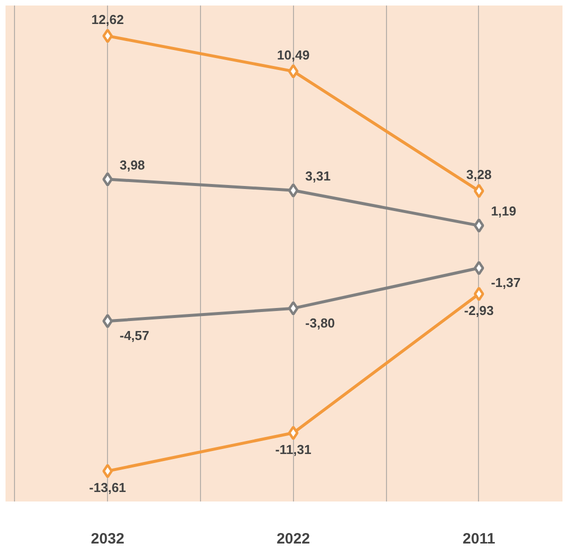 The width and height of the screenshot is (567, 546). Describe the element at coordinates (320, 322) in the screenshot. I see `data-label: -3,80` at that location.